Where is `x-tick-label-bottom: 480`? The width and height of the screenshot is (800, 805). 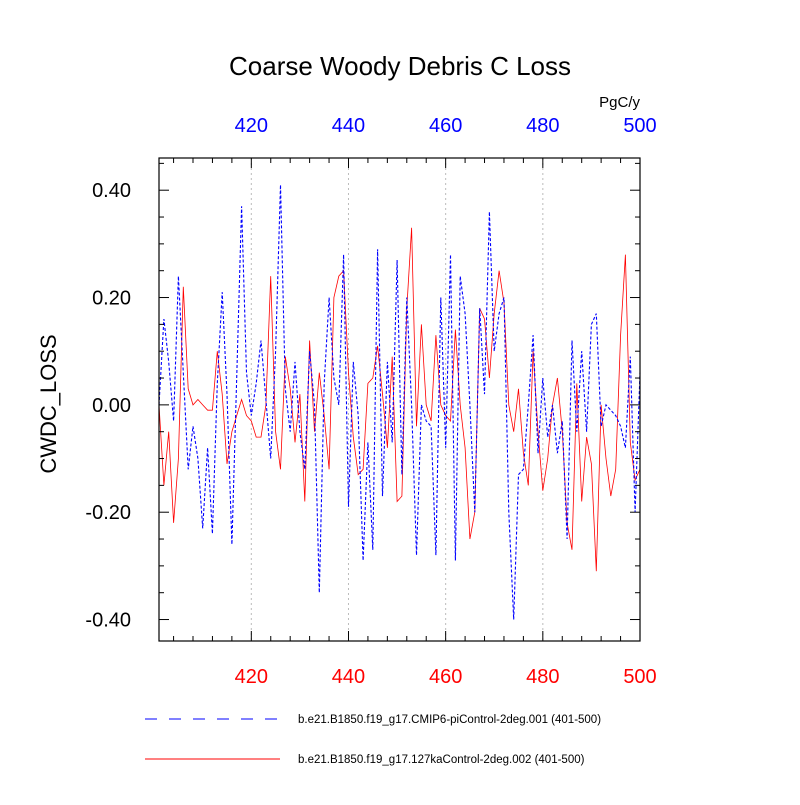
x-tick-label-bottom: 480 is located at coordinates (542, 677).